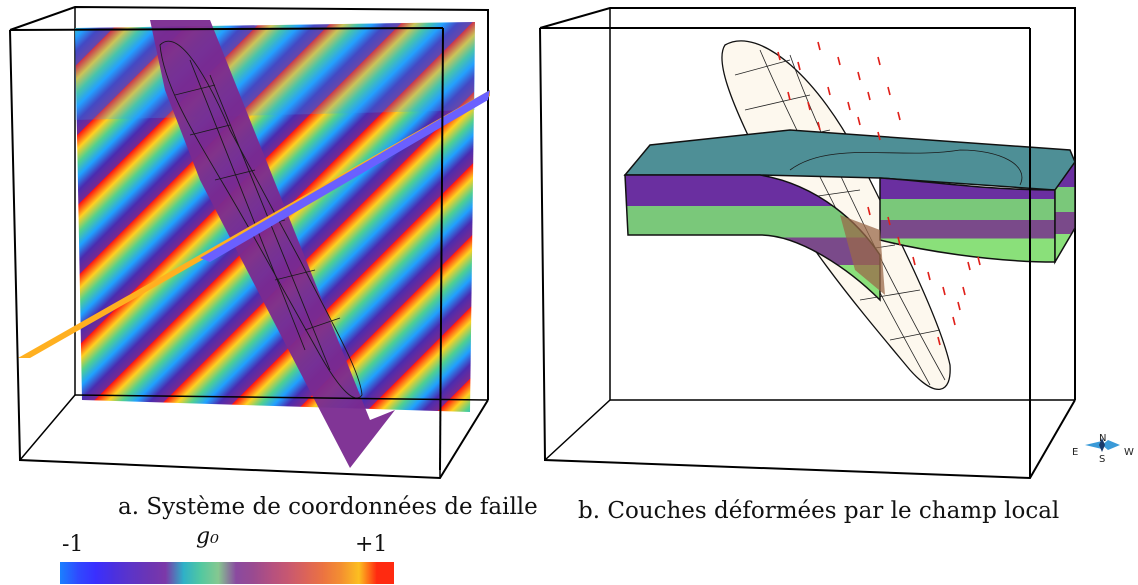 Image resolution: width=1138 pixels, height=585 pixels. What do you see at coordinates (1103, 449) in the screenshot?
I see `compass-rose-icon: E N S W` at bounding box center [1103, 449].